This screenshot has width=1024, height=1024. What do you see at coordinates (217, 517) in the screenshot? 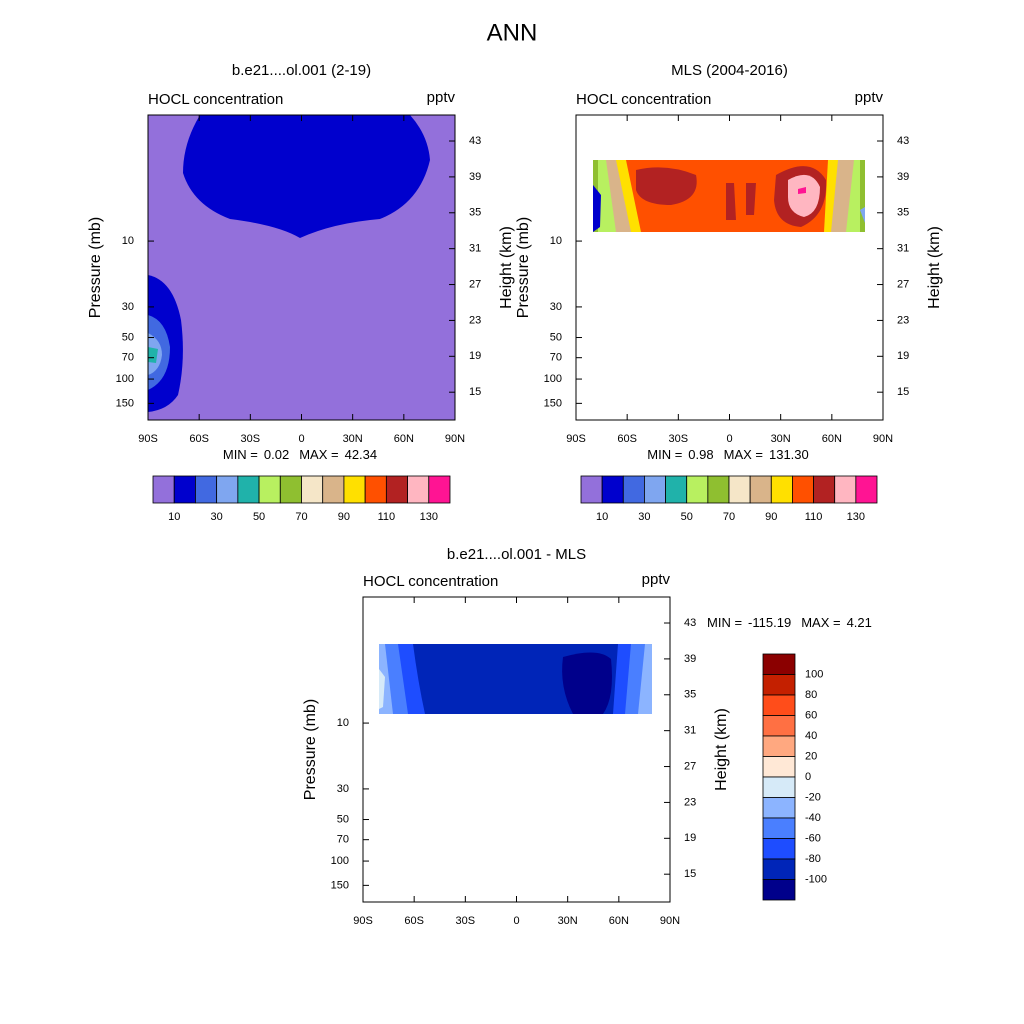
I see `colorbar-label: 30` at bounding box center [217, 517].